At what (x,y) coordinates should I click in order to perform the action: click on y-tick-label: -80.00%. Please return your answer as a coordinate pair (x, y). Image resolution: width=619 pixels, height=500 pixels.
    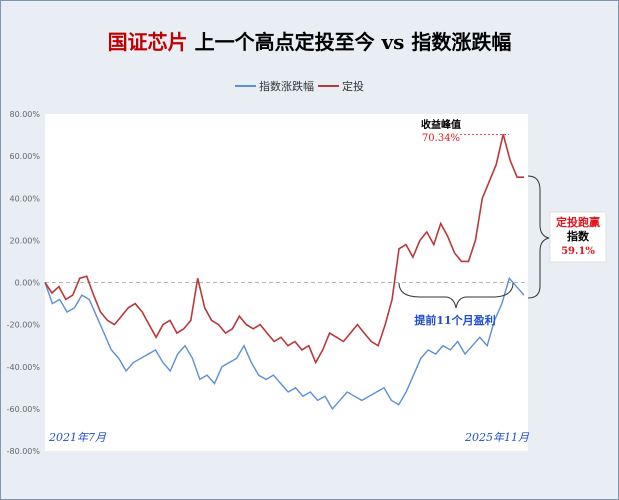
    Looking at the image, I should click on (24, 451).